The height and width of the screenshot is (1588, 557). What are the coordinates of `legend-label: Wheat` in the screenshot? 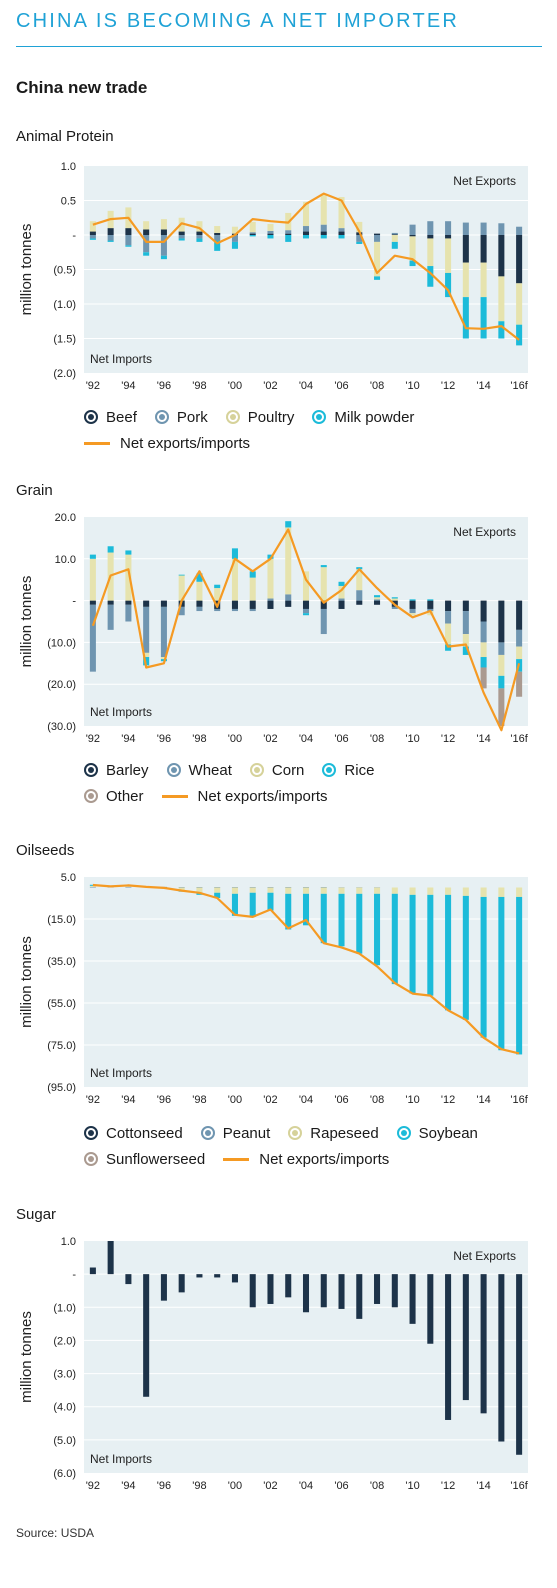 It's located at (210, 770).